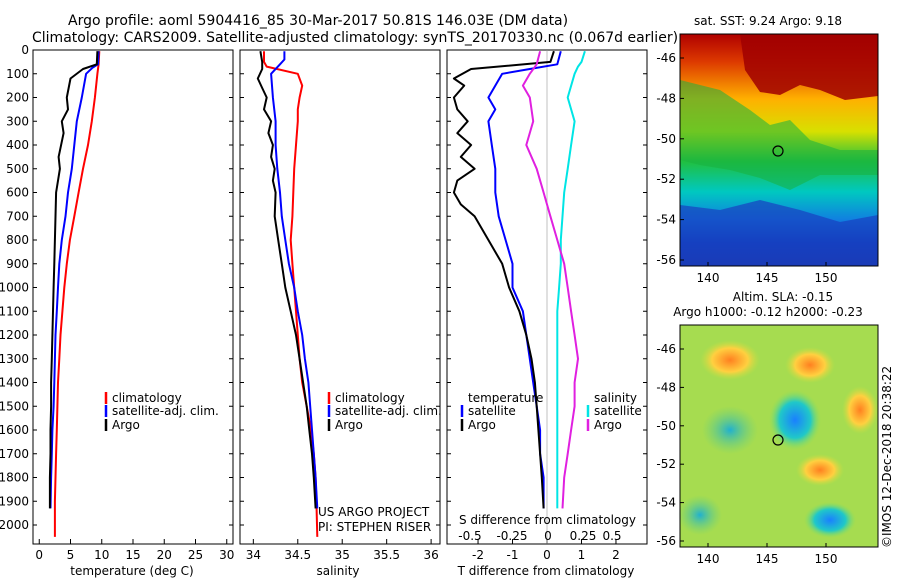 The width and height of the screenshot is (900, 580). What do you see at coordinates (608, 425) in the screenshot?
I see `legend-label-s-argo: Argo` at bounding box center [608, 425].